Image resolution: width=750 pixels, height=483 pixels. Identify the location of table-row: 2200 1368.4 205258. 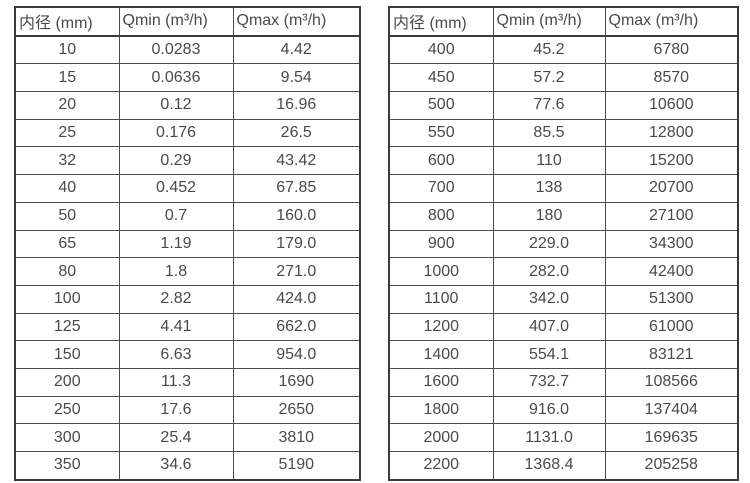
(563, 465).